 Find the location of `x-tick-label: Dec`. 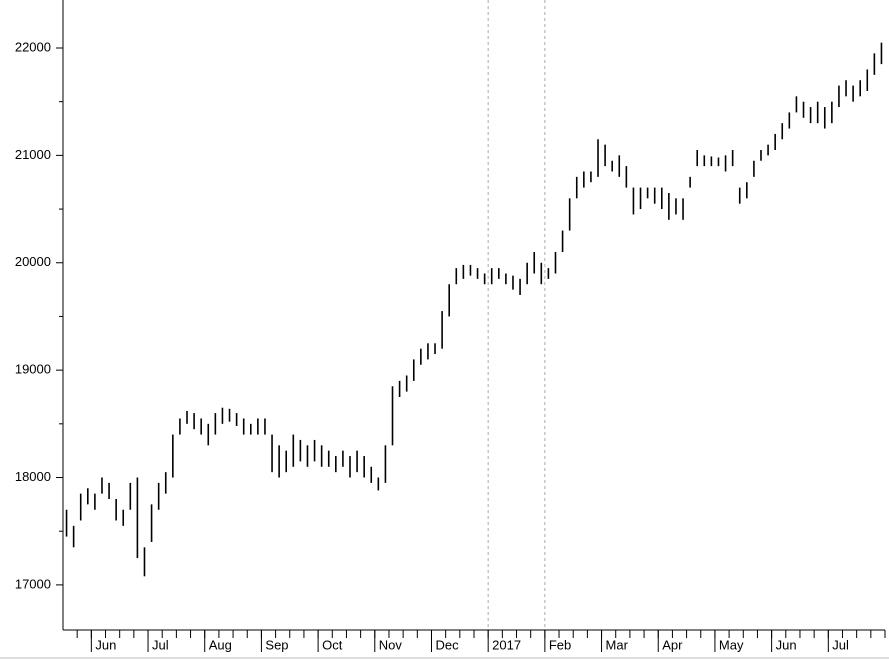

x-tick-label: Dec is located at coordinates (447, 644).